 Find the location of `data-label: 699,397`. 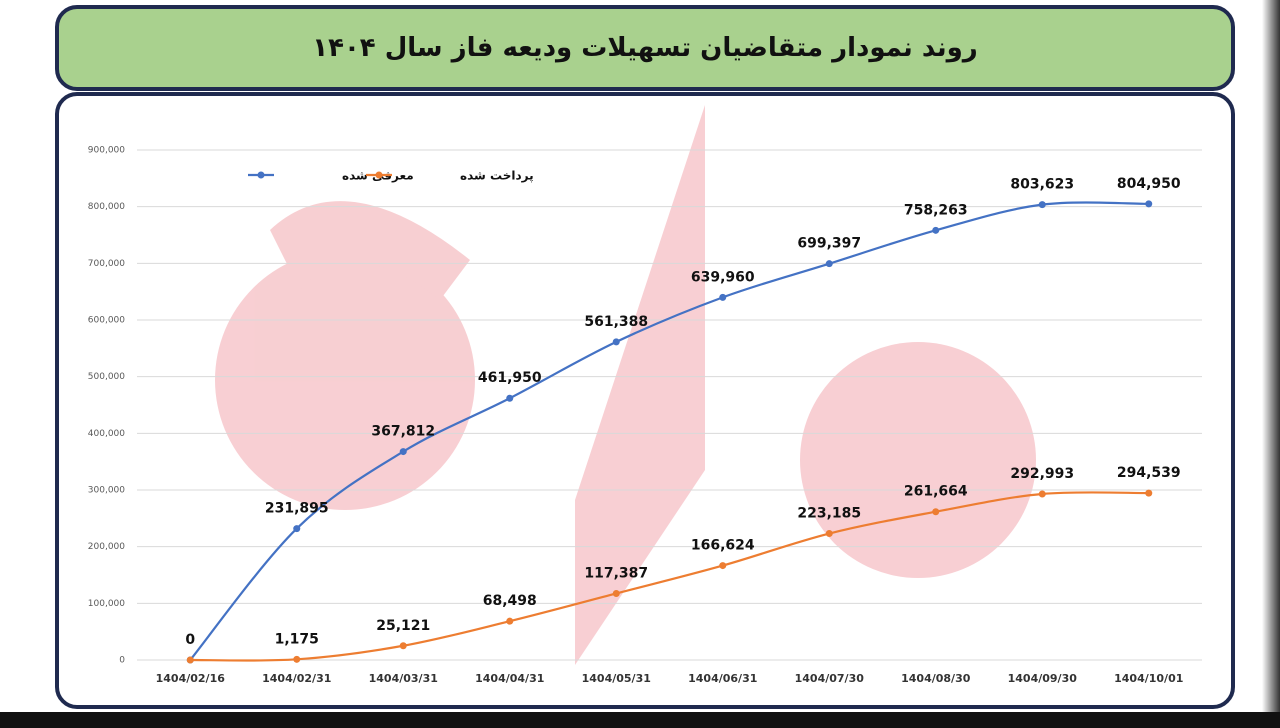

data-label: 699,397 is located at coordinates (829, 244).